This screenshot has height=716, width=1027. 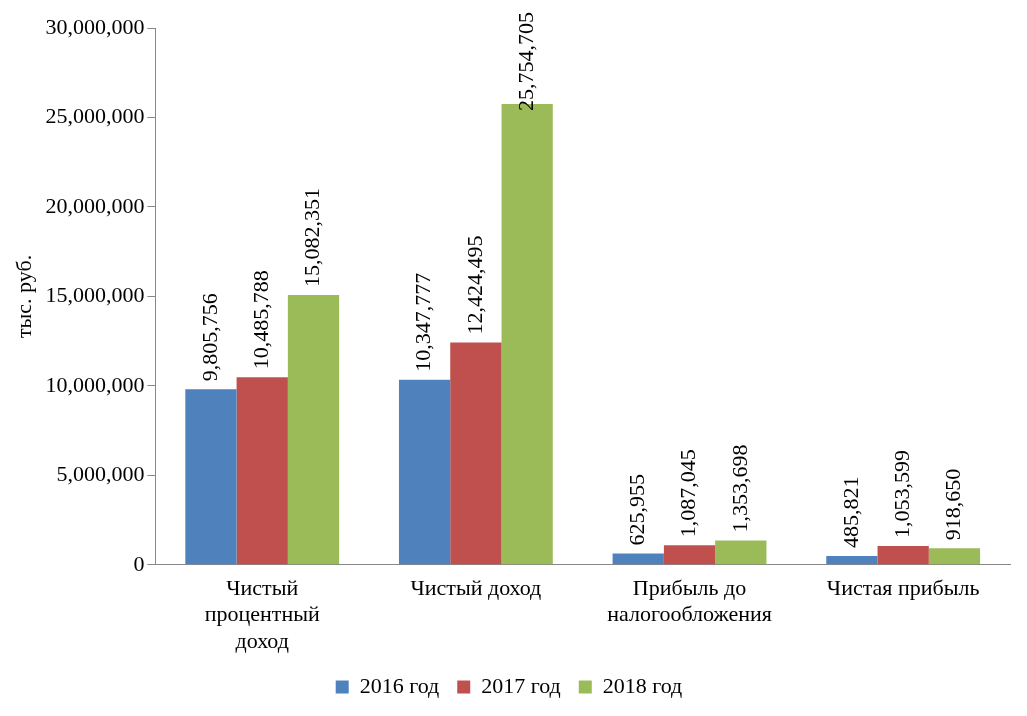 What do you see at coordinates (521, 685) in the screenshot?
I see `legend-label: 2017 год` at bounding box center [521, 685].